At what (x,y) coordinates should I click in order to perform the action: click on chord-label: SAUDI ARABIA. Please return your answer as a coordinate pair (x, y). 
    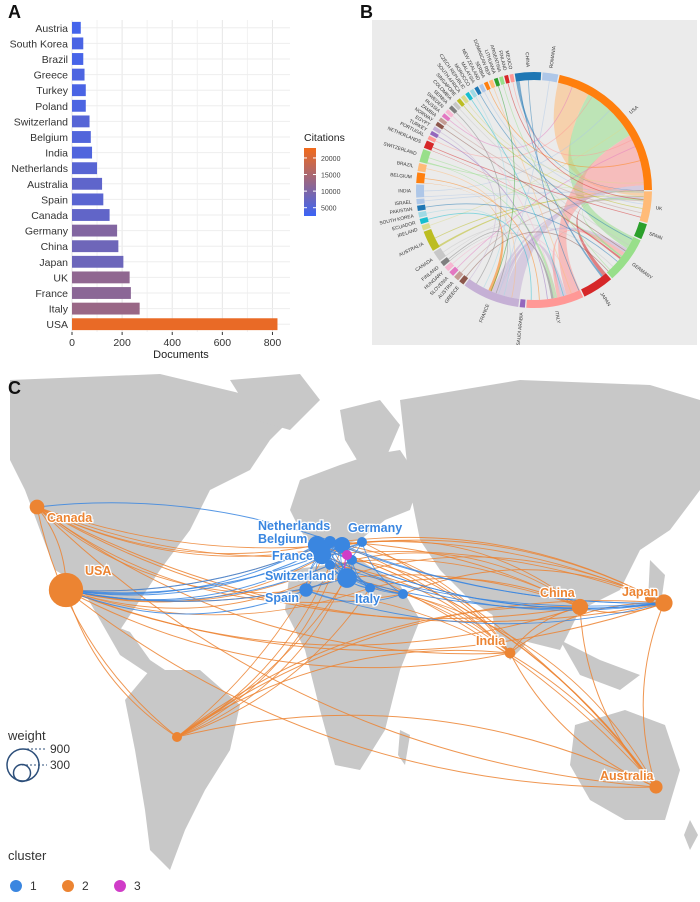
    Looking at the image, I should click on (520, 328).